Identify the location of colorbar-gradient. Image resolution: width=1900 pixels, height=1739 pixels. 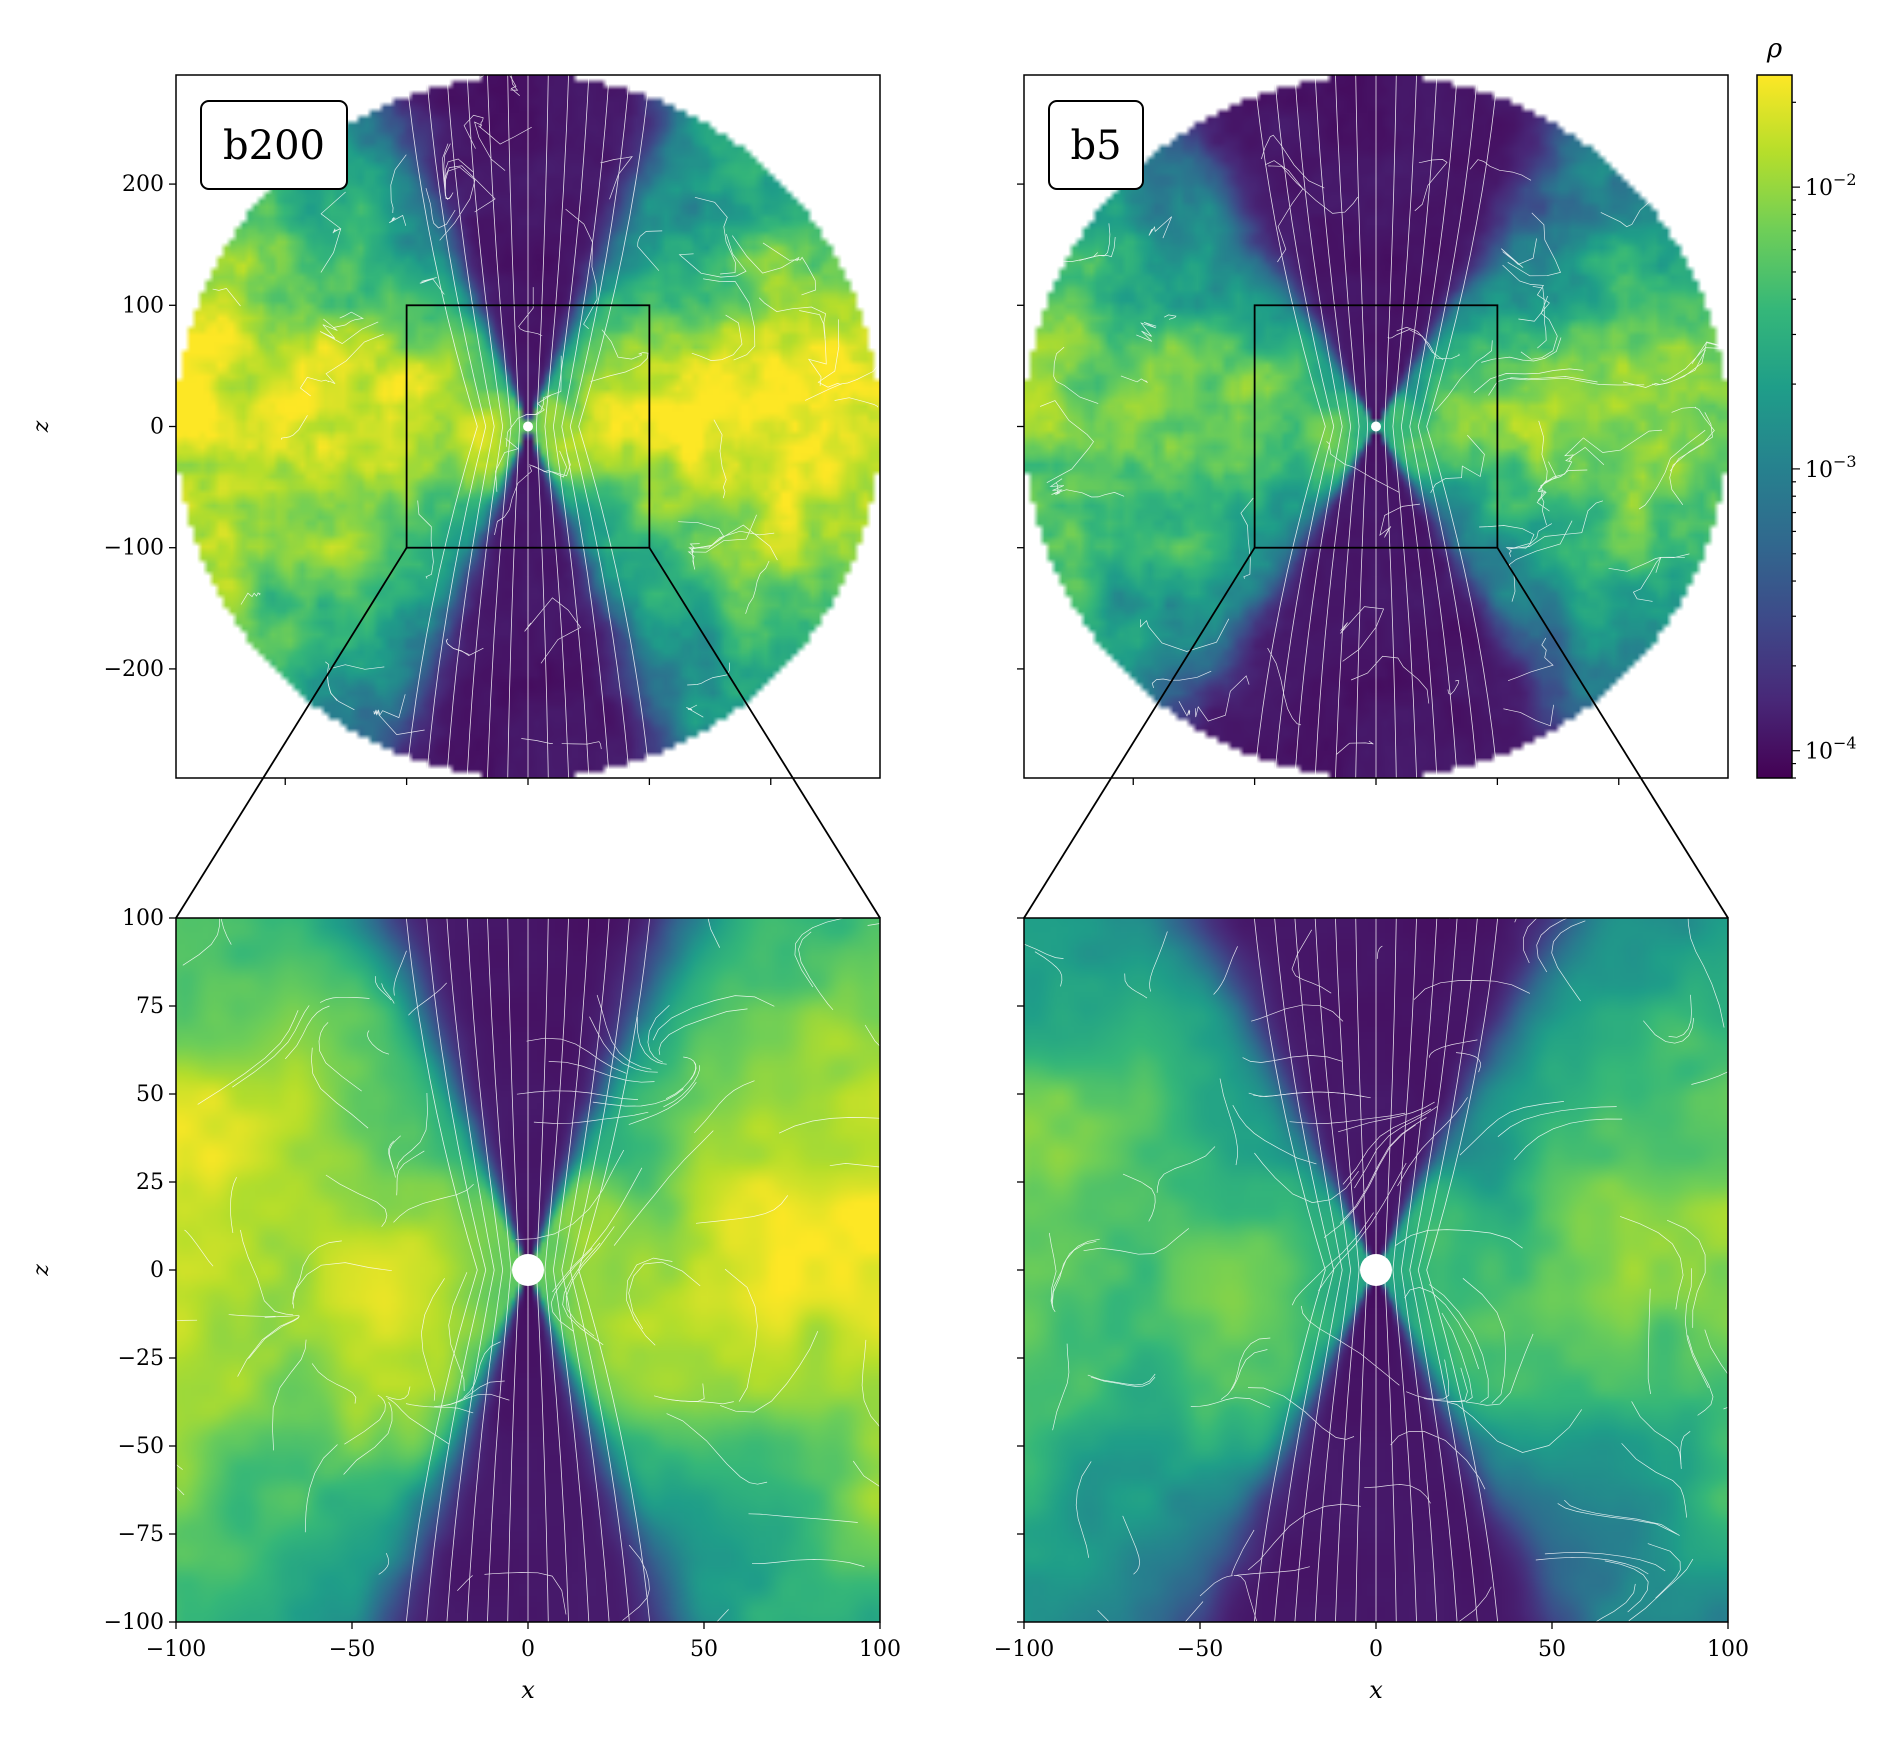
(1774, 426).